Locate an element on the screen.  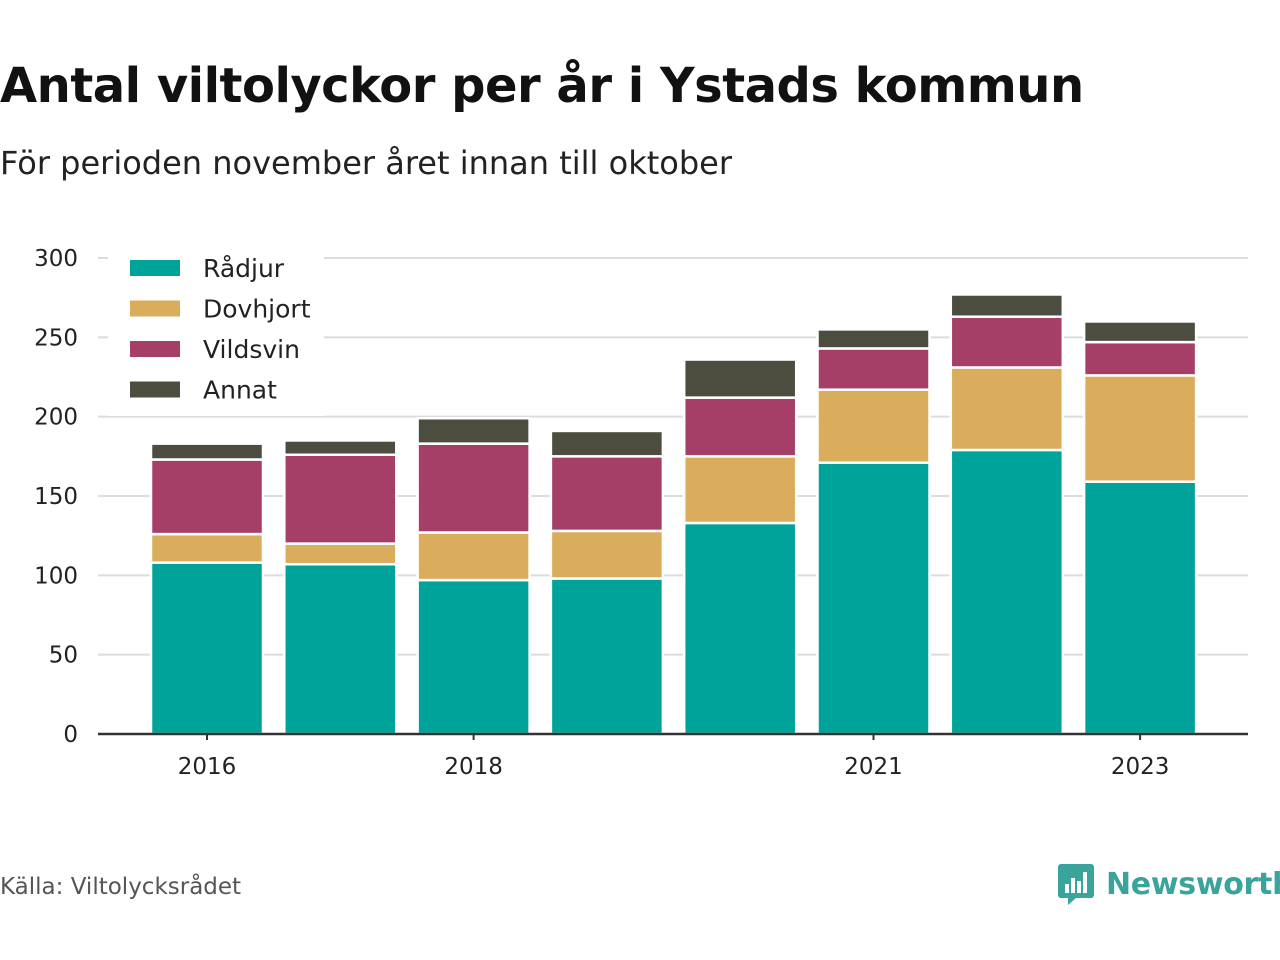
x-tick-label: 2023 is located at coordinates (1140, 767).